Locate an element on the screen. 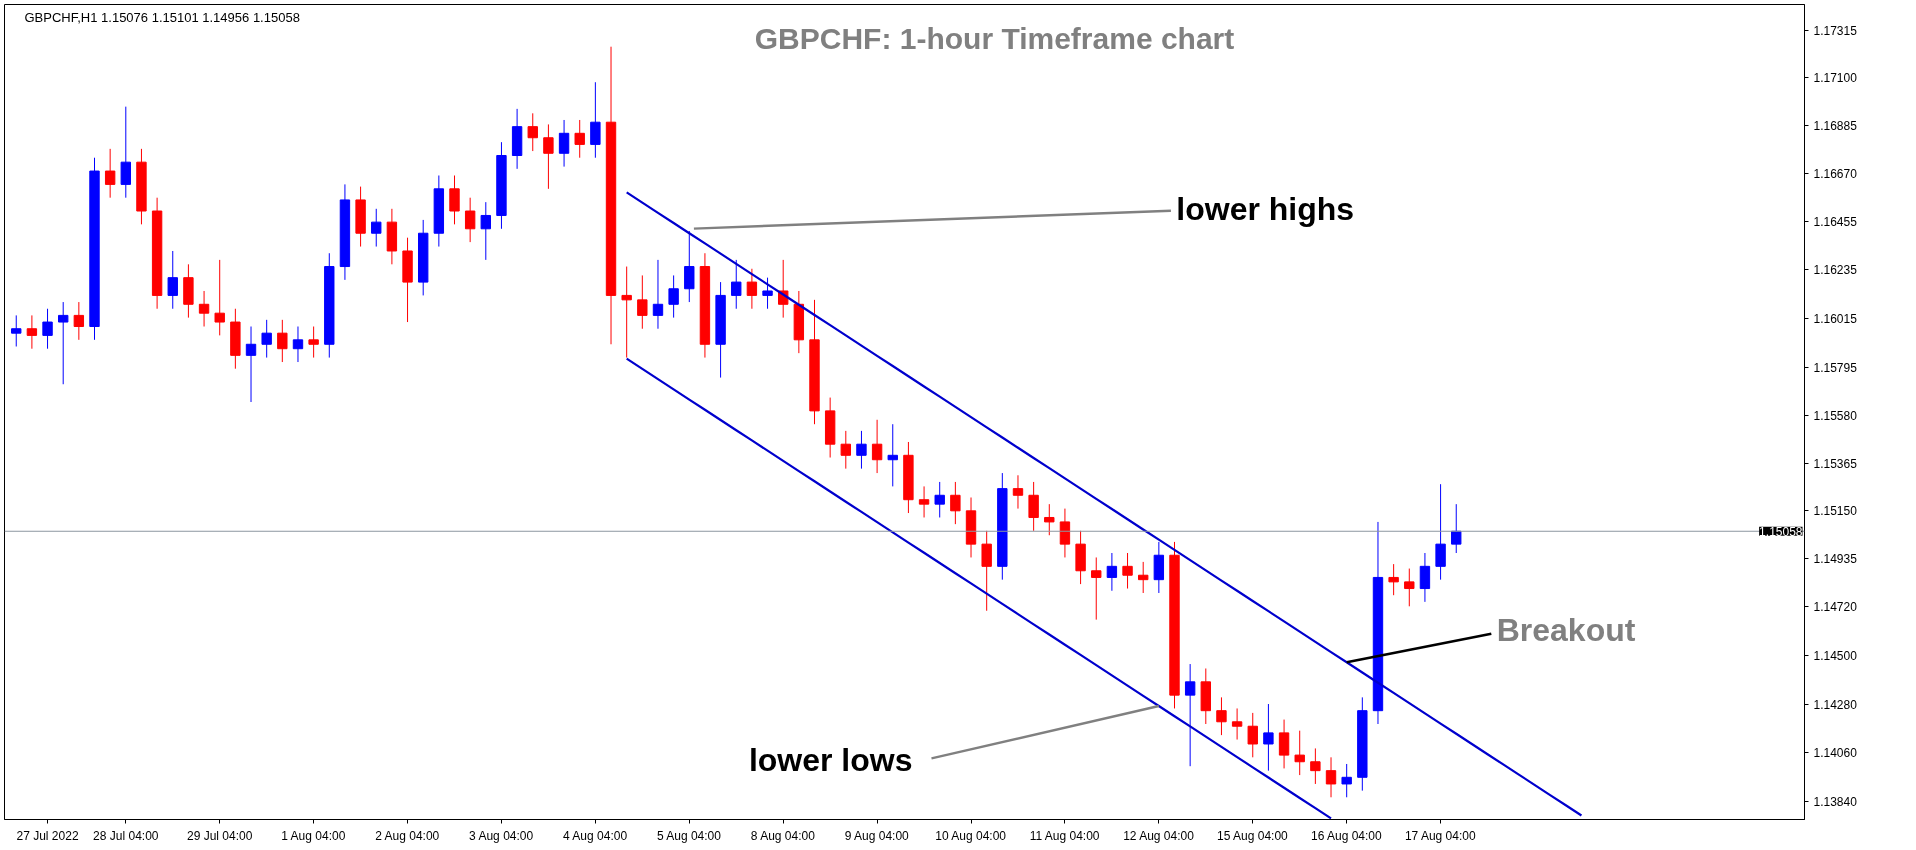 The image size is (1916, 850). x-tick-label: 10 Aug 04:00 is located at coordinates (971, 835).